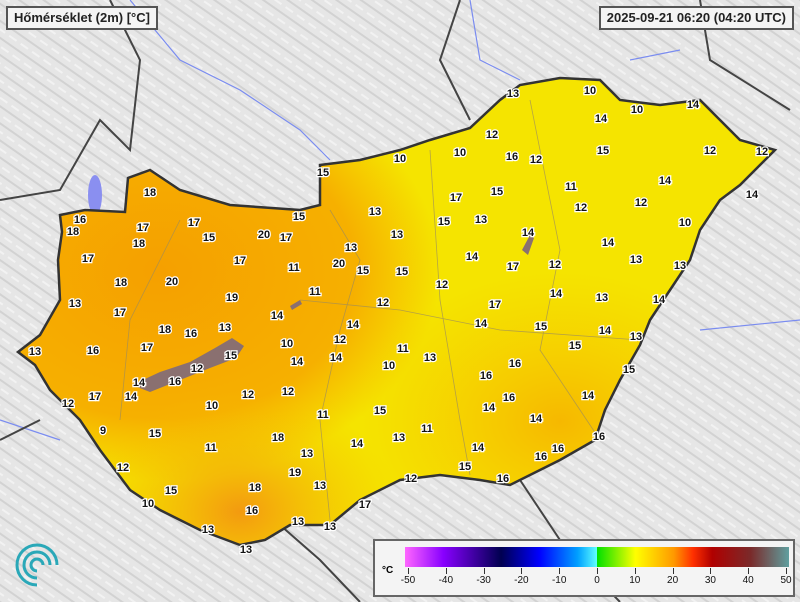  Describe the element at coordinates (786, 580) in the screenshot. I see `legend-tick-label: 50` at that location.